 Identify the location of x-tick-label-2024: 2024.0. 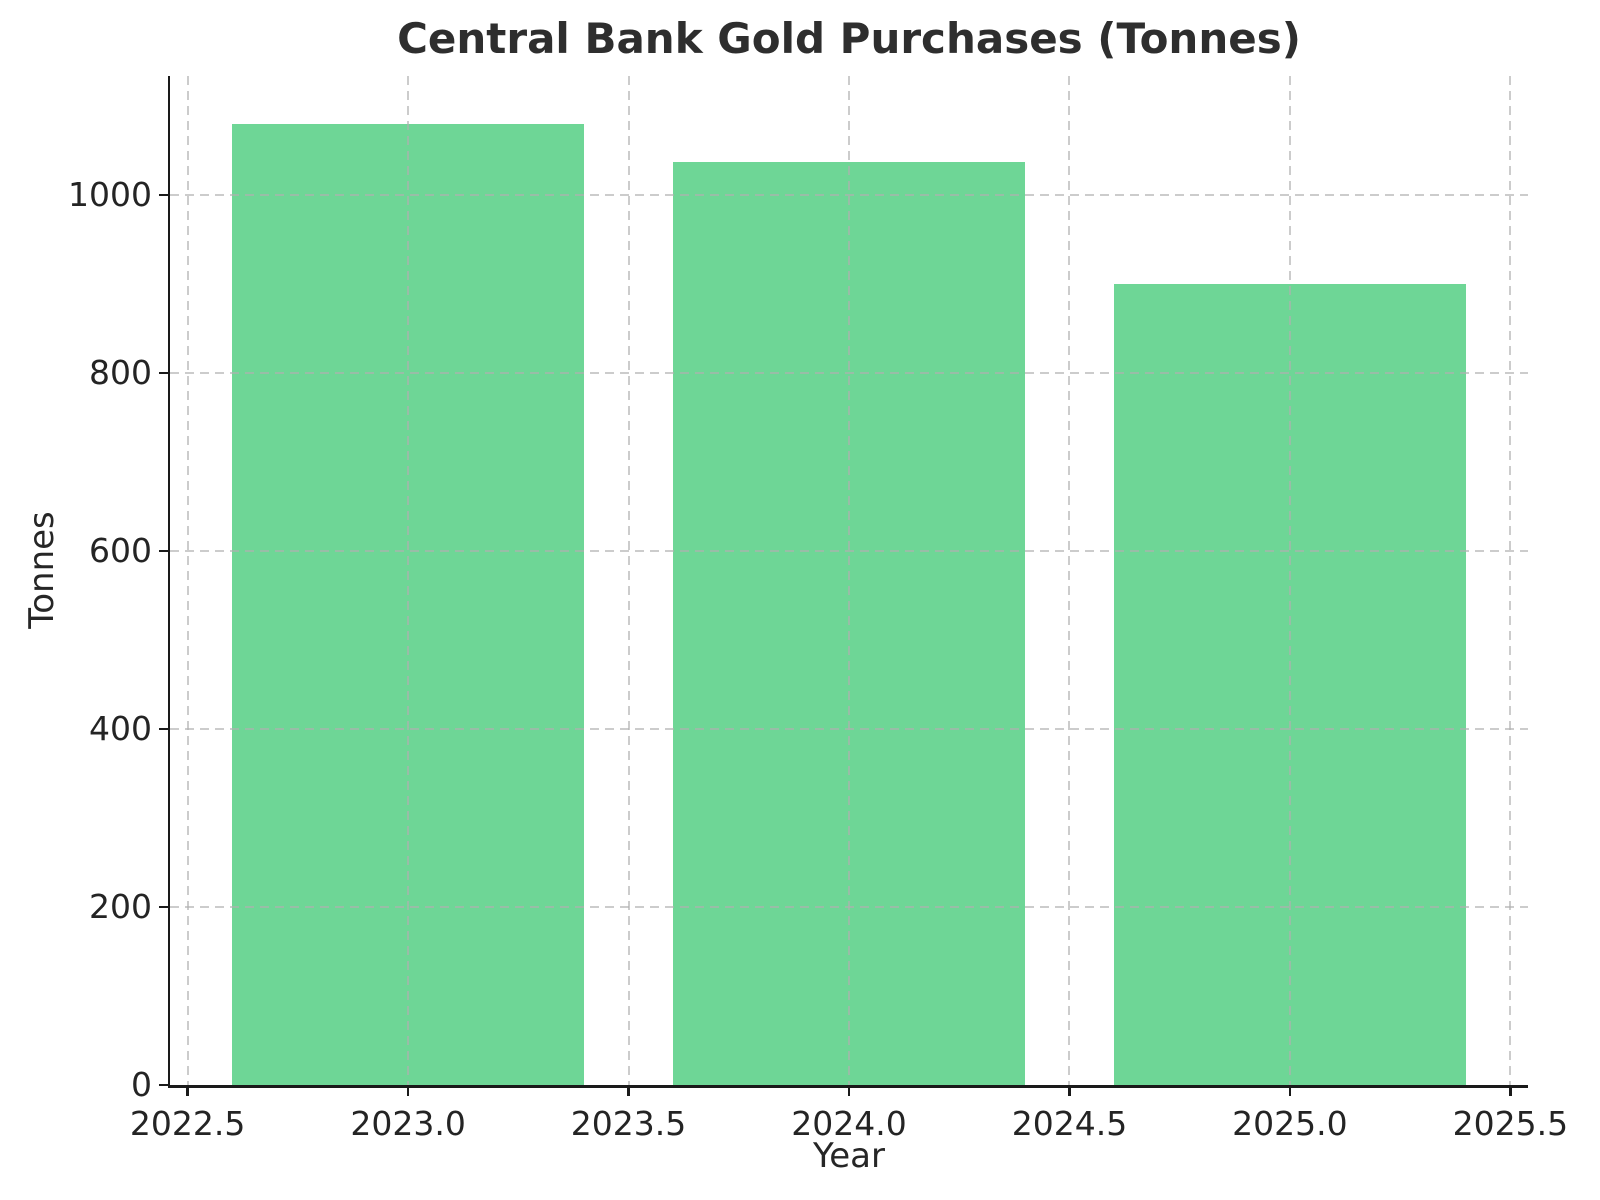
(849, 1123).